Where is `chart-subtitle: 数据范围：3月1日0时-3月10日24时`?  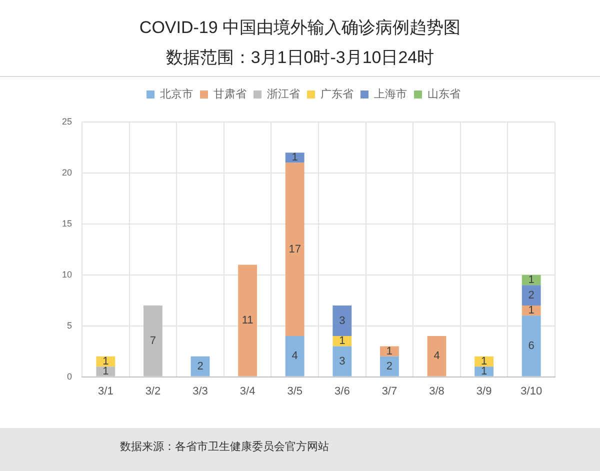
chart-subtitle: 数据范围：3月1日0时-3月10日24时 is located at coordinates (300, 57).